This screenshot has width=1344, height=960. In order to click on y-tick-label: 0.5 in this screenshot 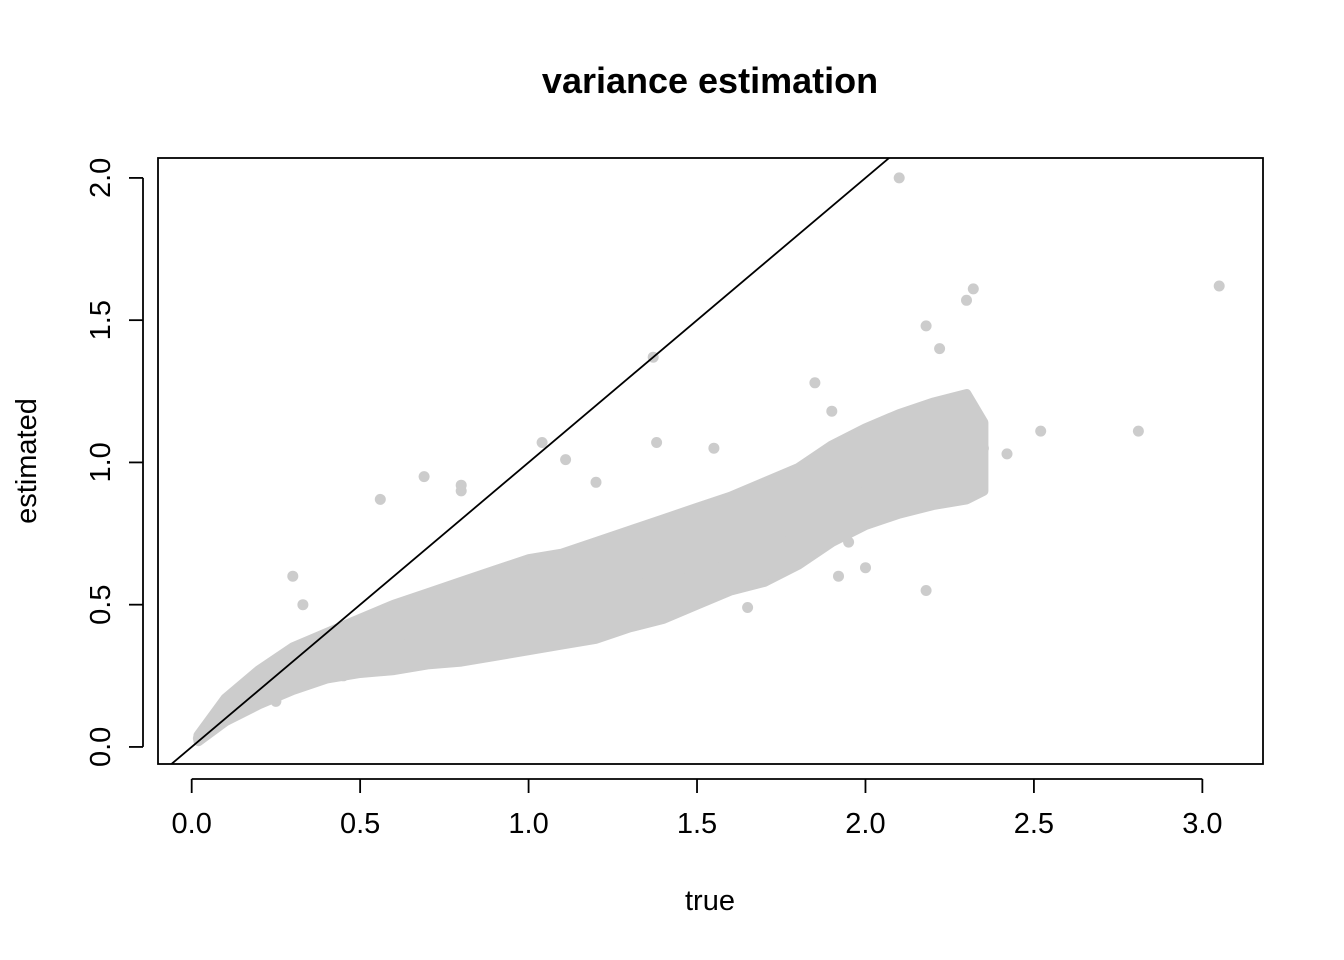, I will do `click(101, 605)`.